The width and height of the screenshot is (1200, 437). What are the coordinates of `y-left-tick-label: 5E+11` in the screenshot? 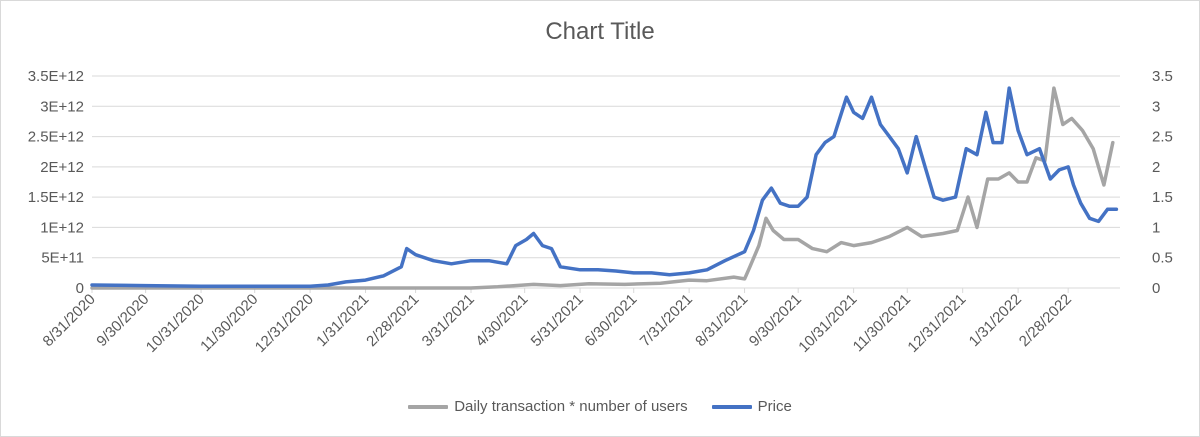 It's located at (62, 258).